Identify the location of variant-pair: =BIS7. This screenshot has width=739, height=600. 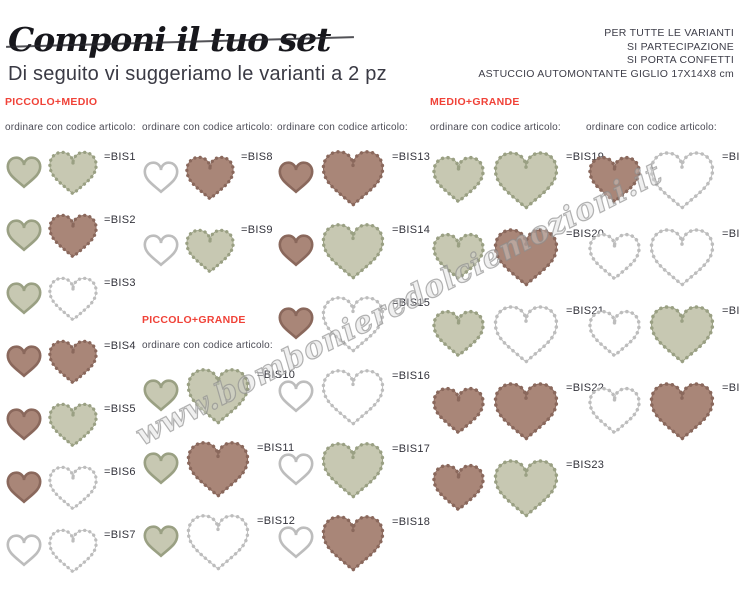
(73, 549).